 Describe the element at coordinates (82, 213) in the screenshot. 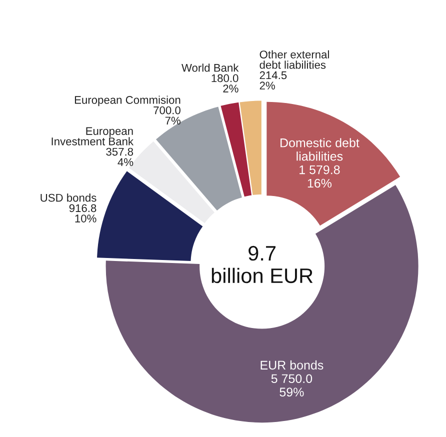

I see `data-label: 916.8 10%` at that location.